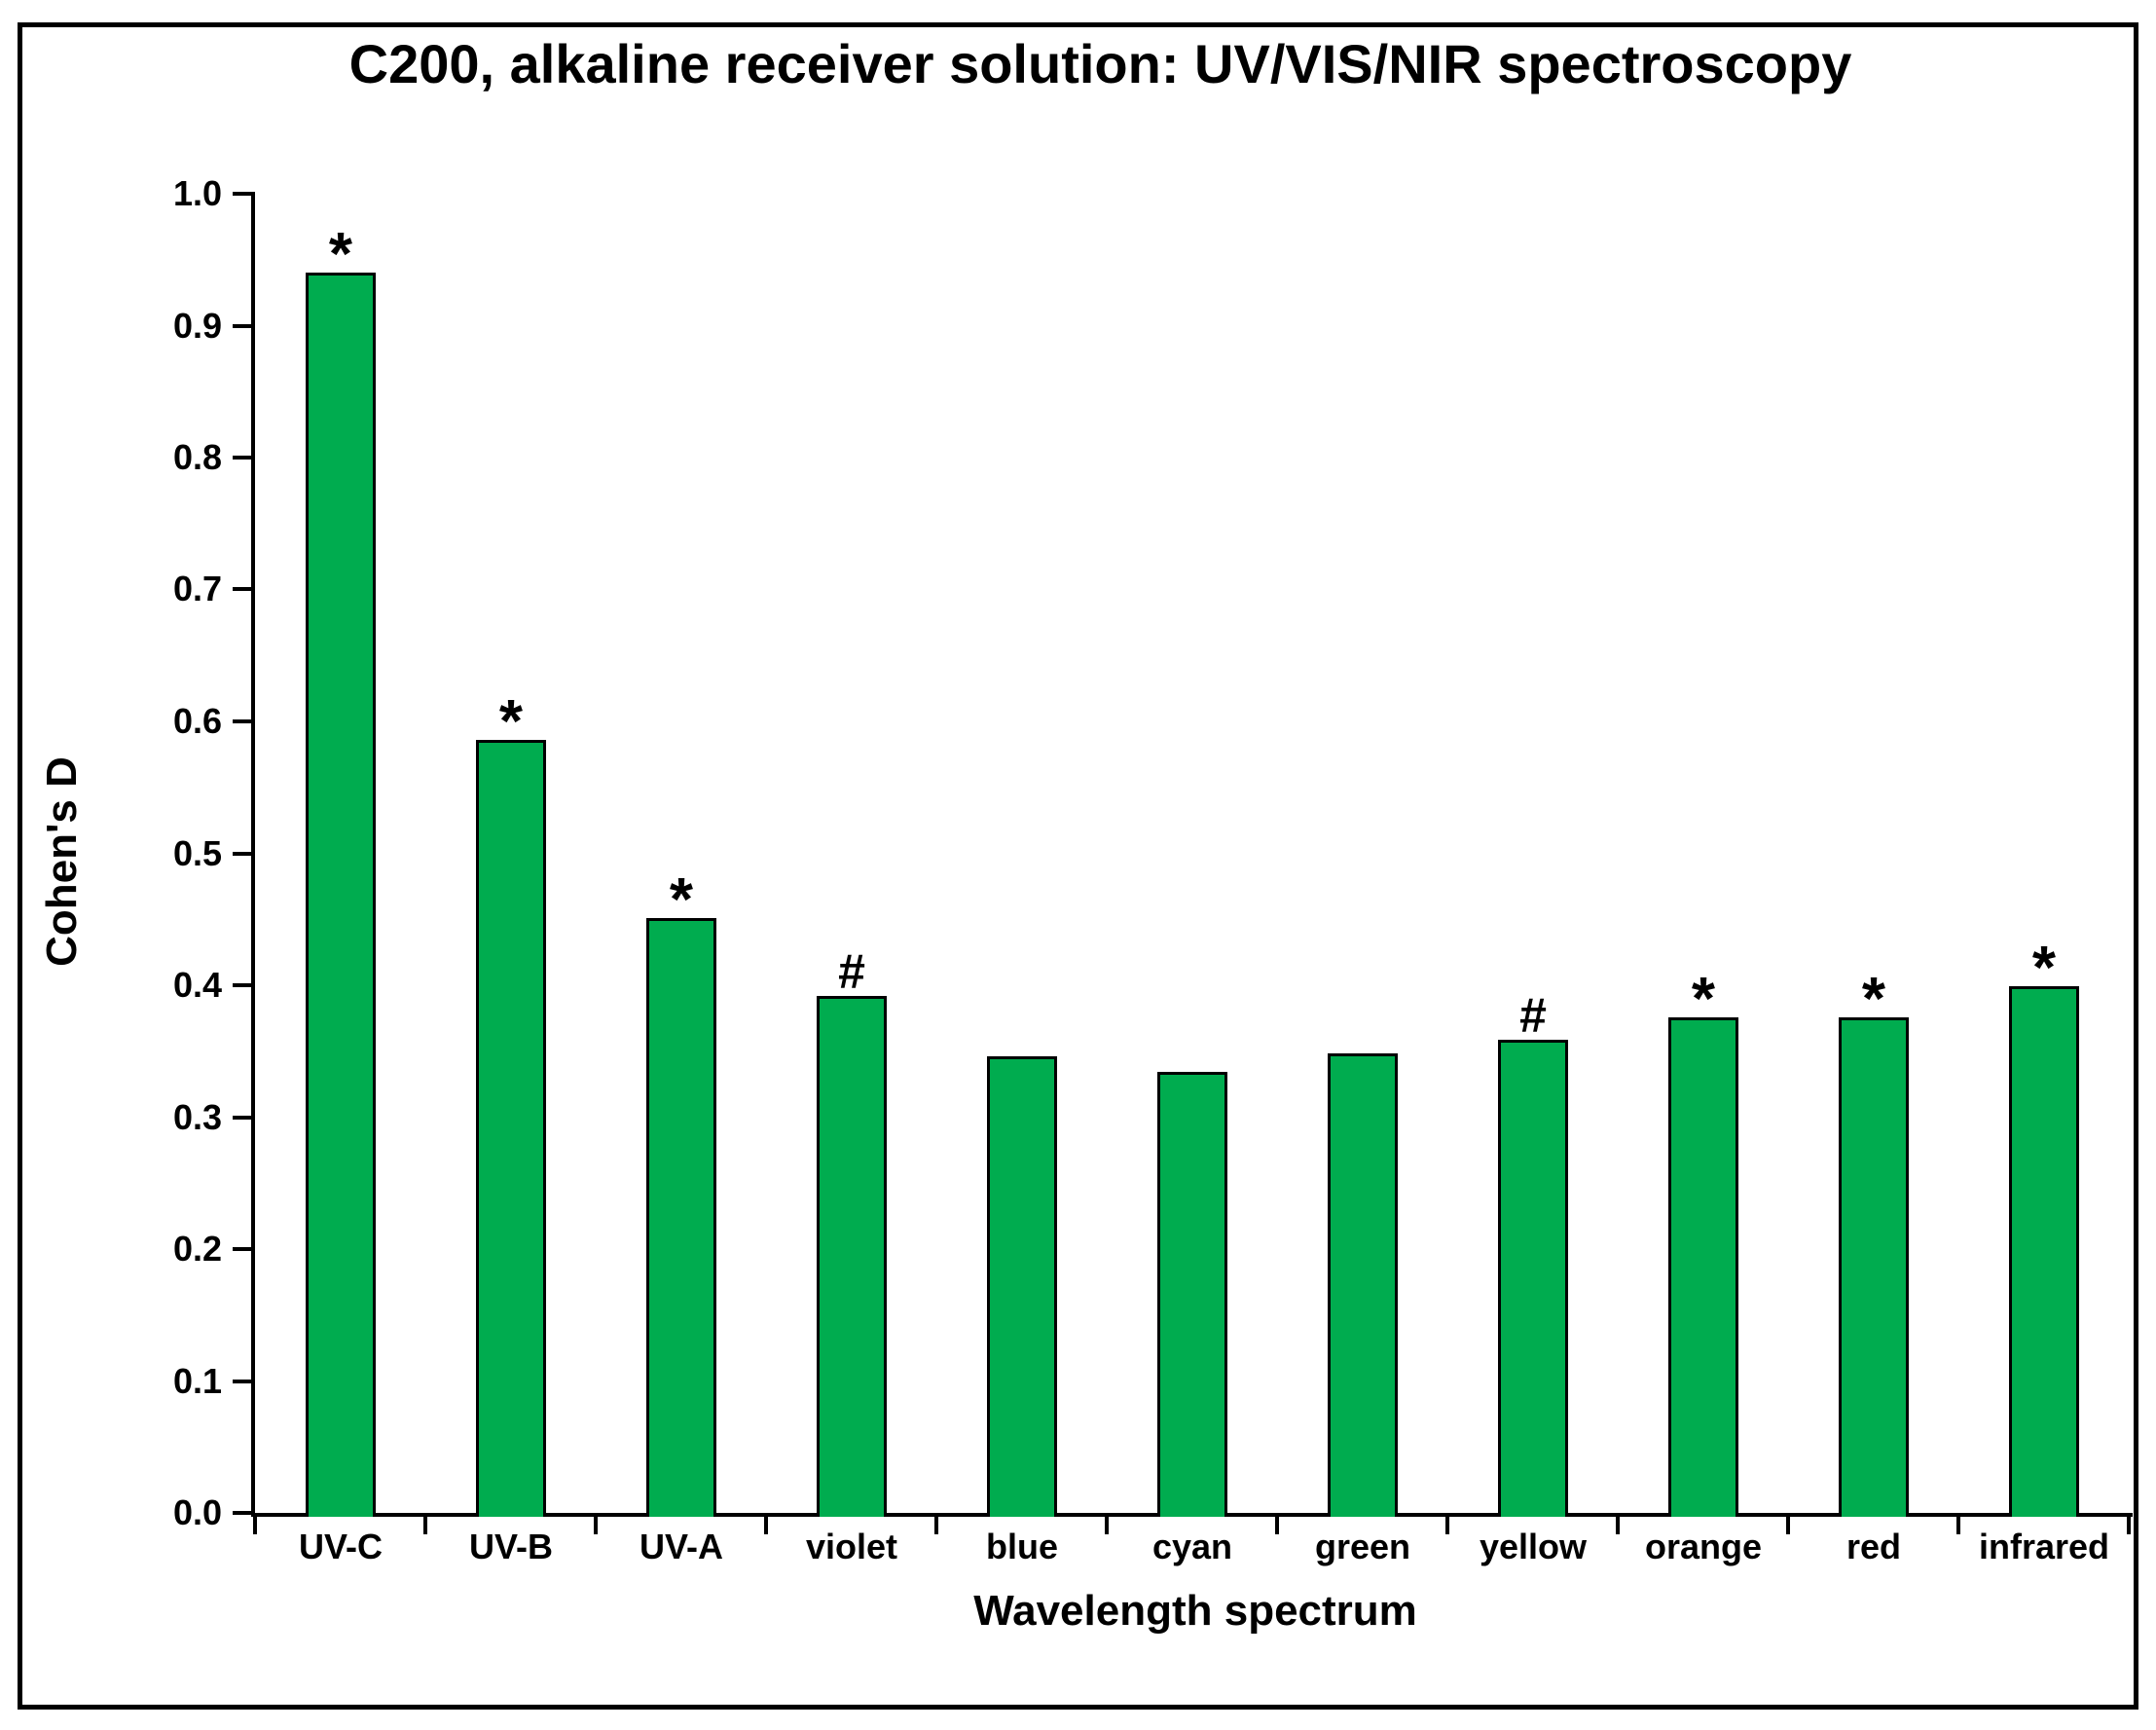 The width and height of the screenshot is (2156, 1730). I want to click on x-tick-label: red, so click(1873, 1546).